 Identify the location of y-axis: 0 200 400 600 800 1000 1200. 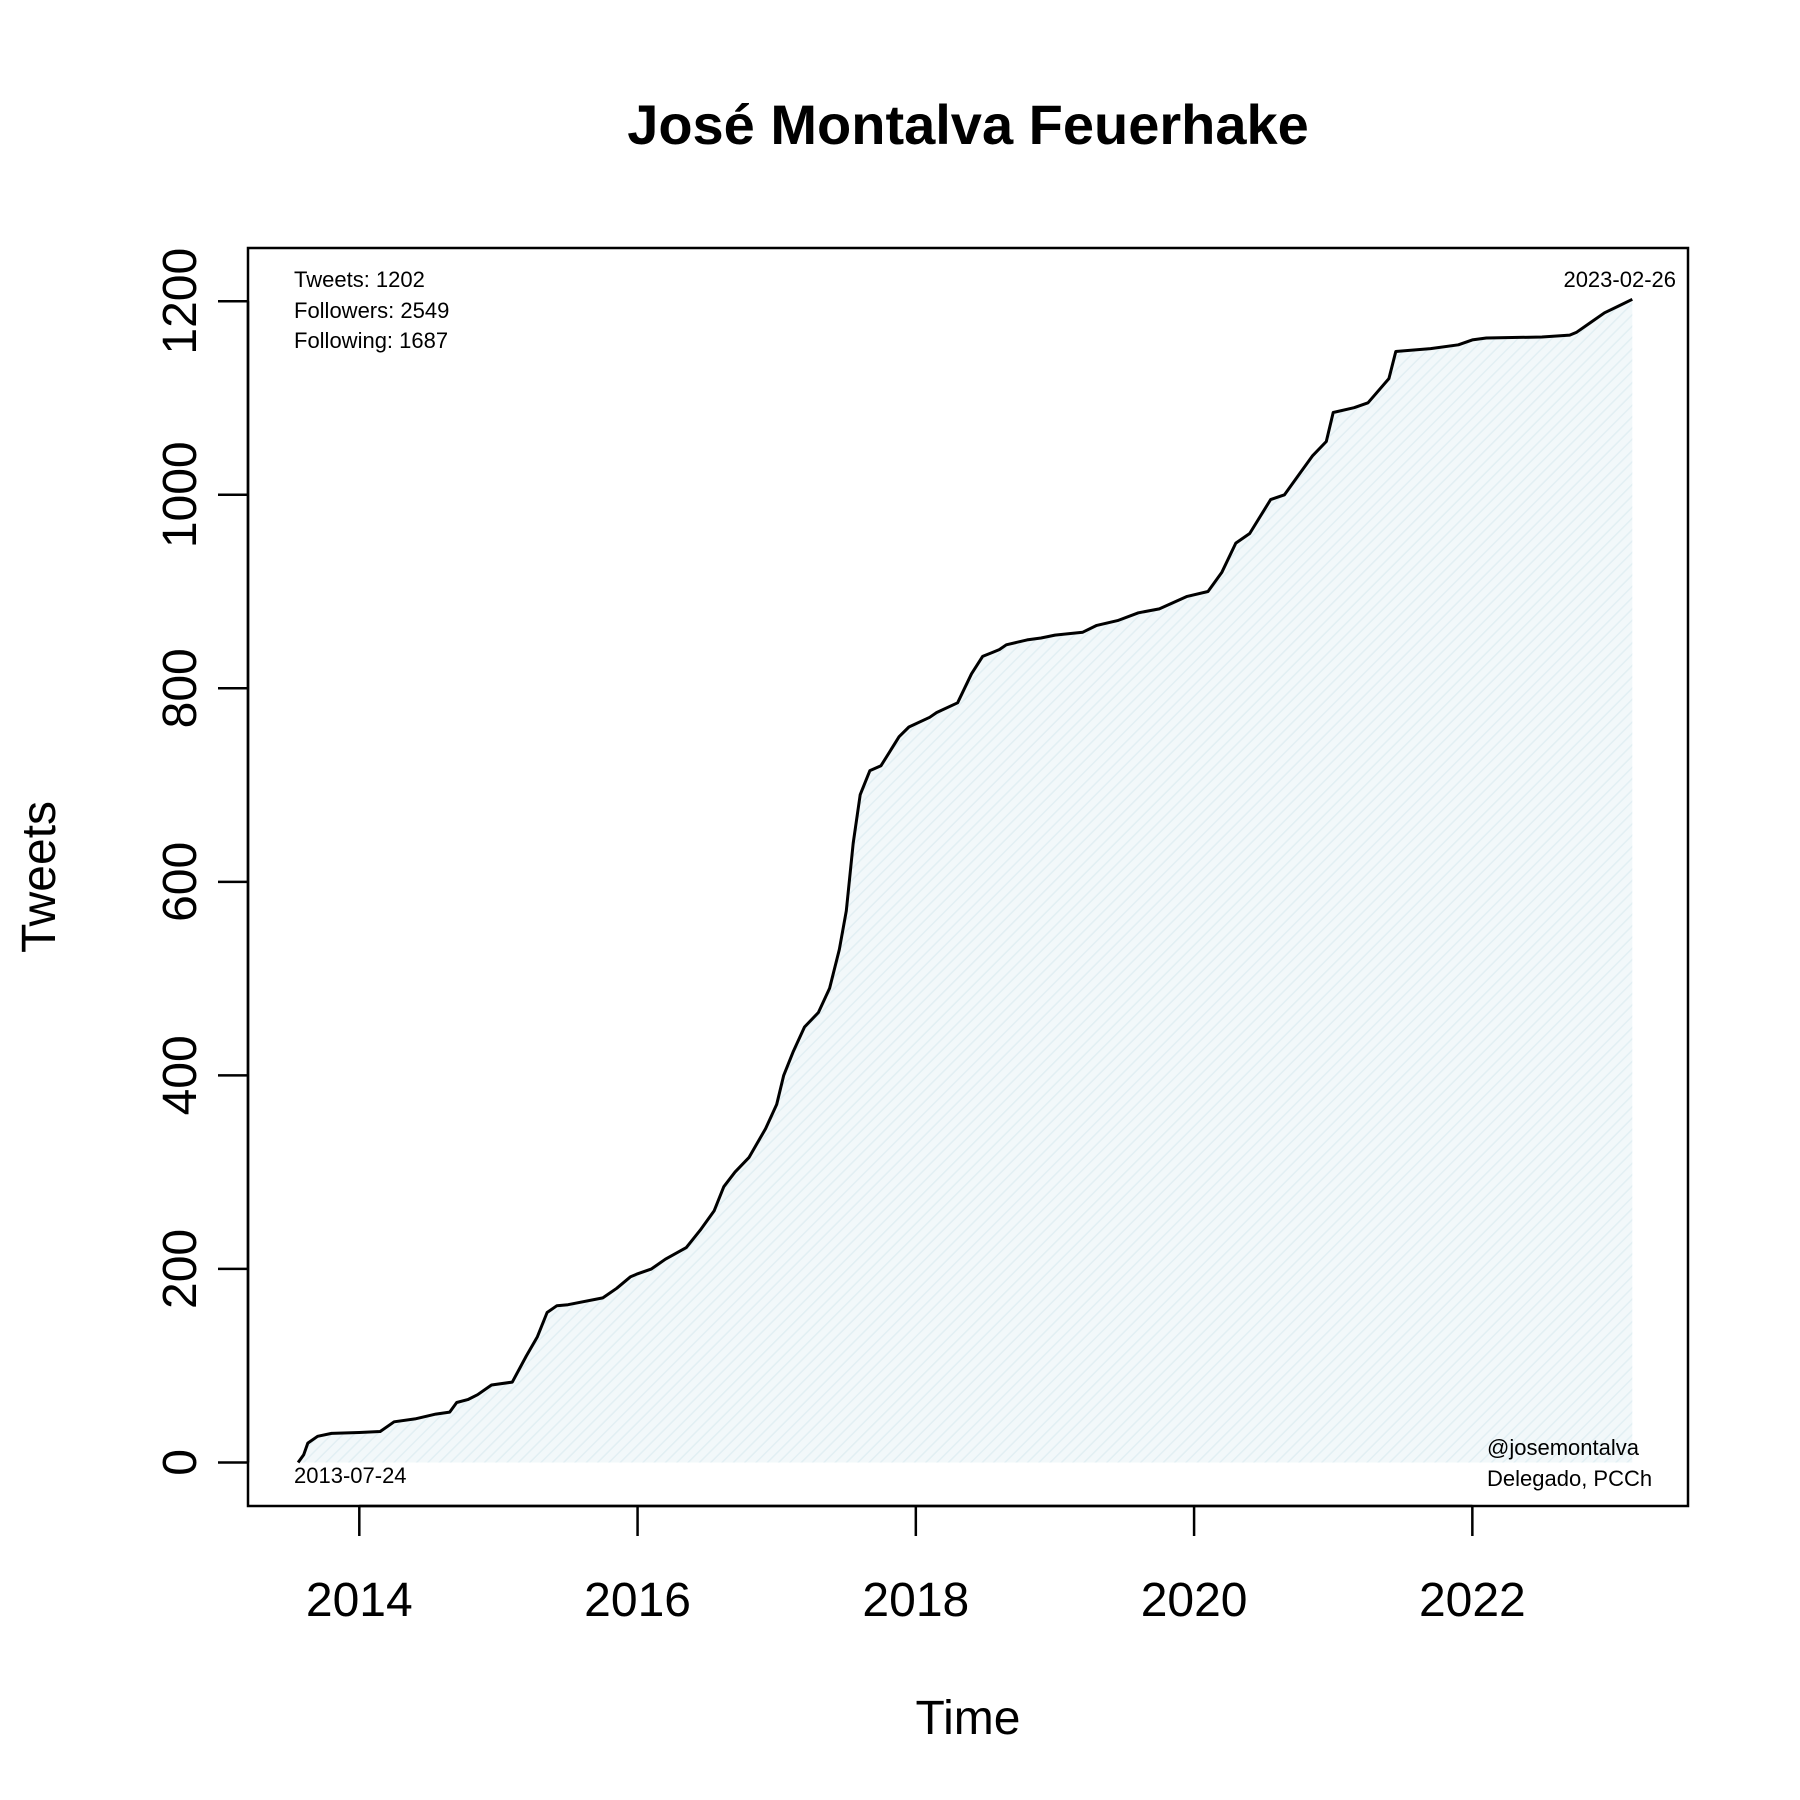
(202, 862).